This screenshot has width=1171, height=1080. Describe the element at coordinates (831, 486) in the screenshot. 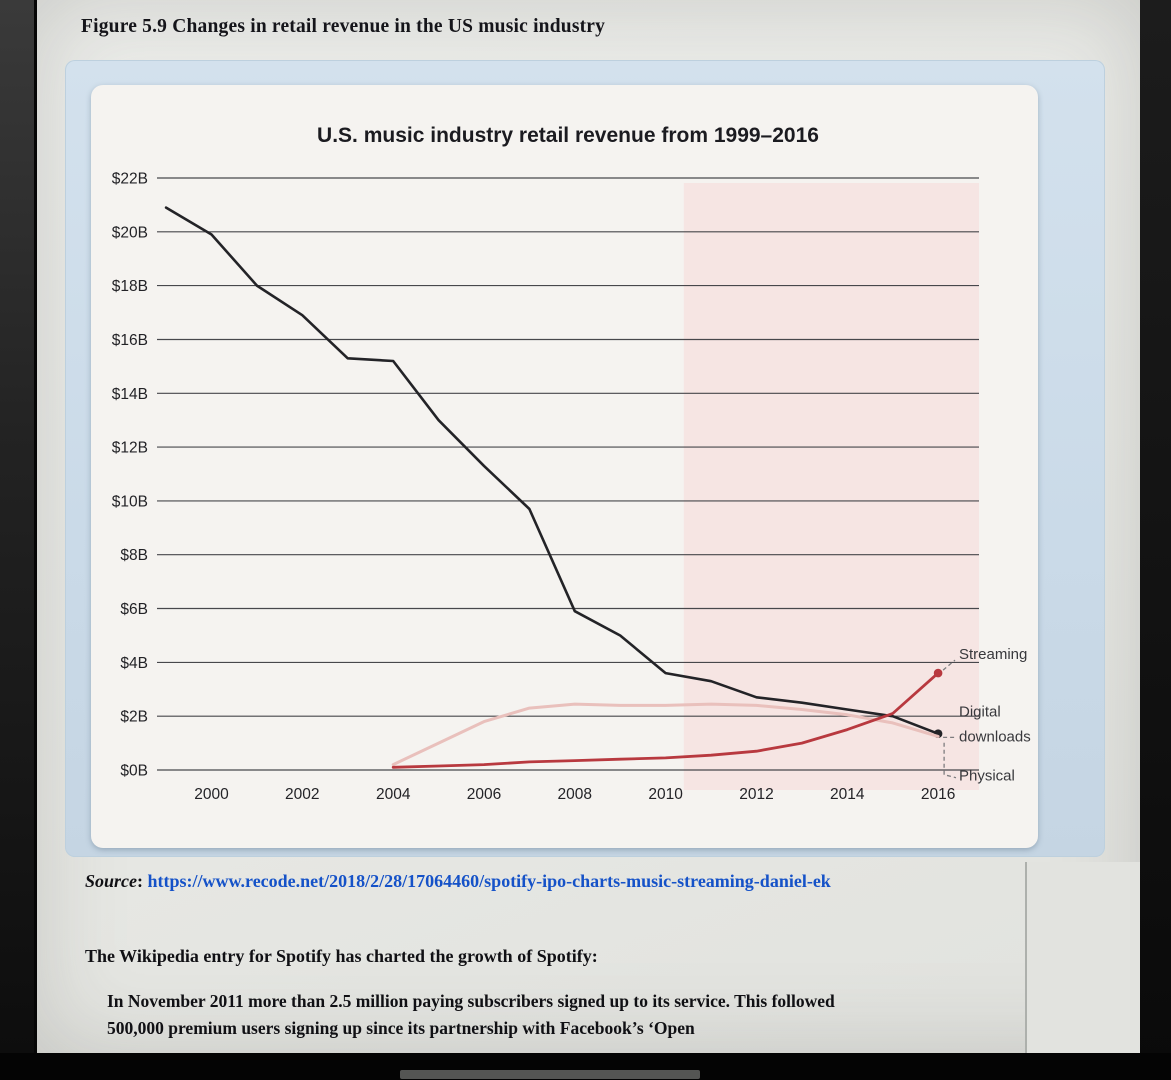

I see `highlight-region` at that location.